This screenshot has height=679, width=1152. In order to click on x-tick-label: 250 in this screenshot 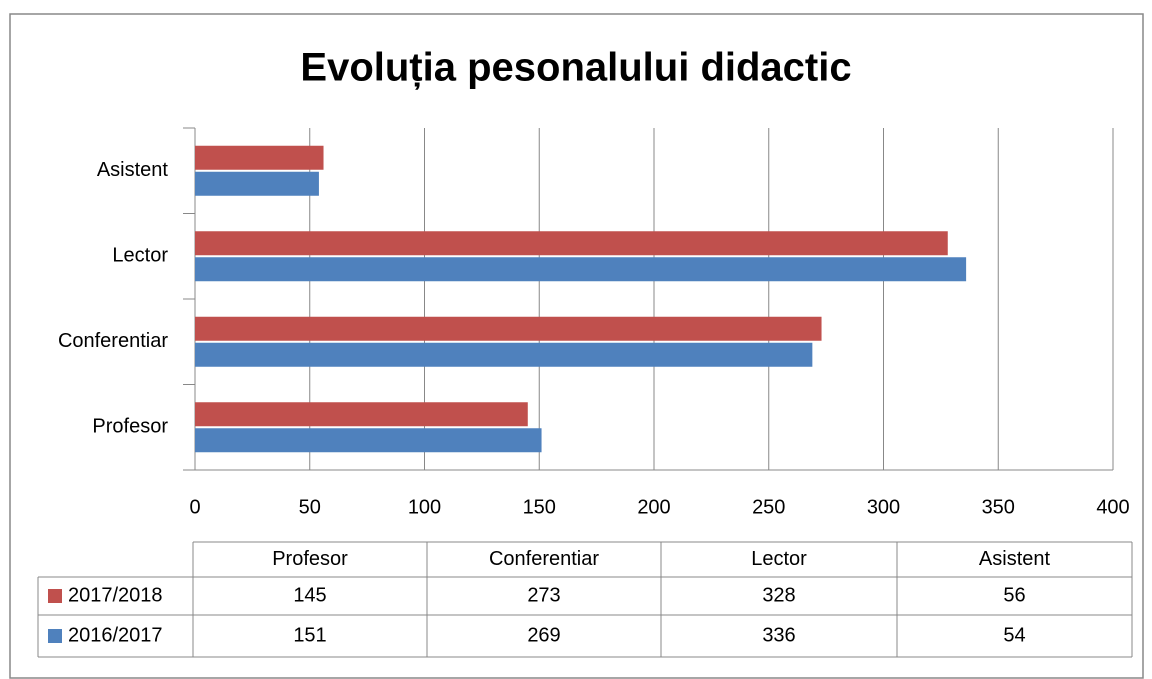, I will do `click(768, 507)`.